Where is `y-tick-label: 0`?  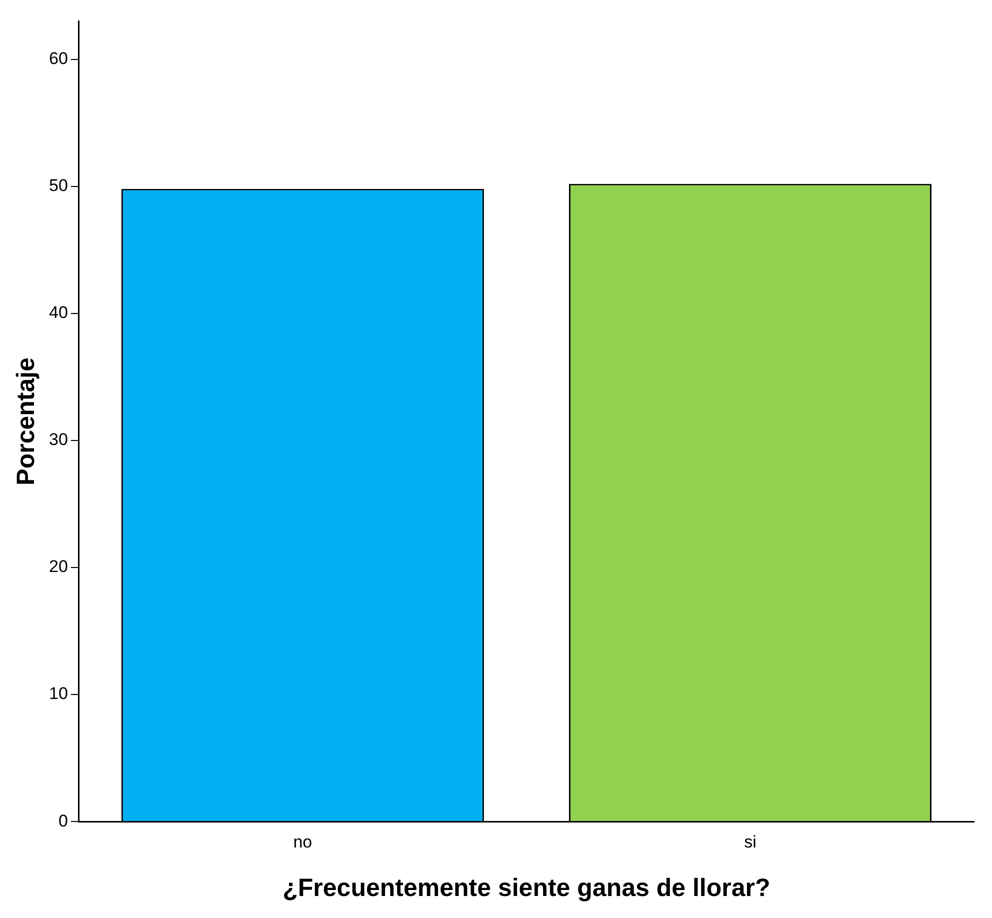
y-tick-label: 0 is located at coordinates (63, 820).